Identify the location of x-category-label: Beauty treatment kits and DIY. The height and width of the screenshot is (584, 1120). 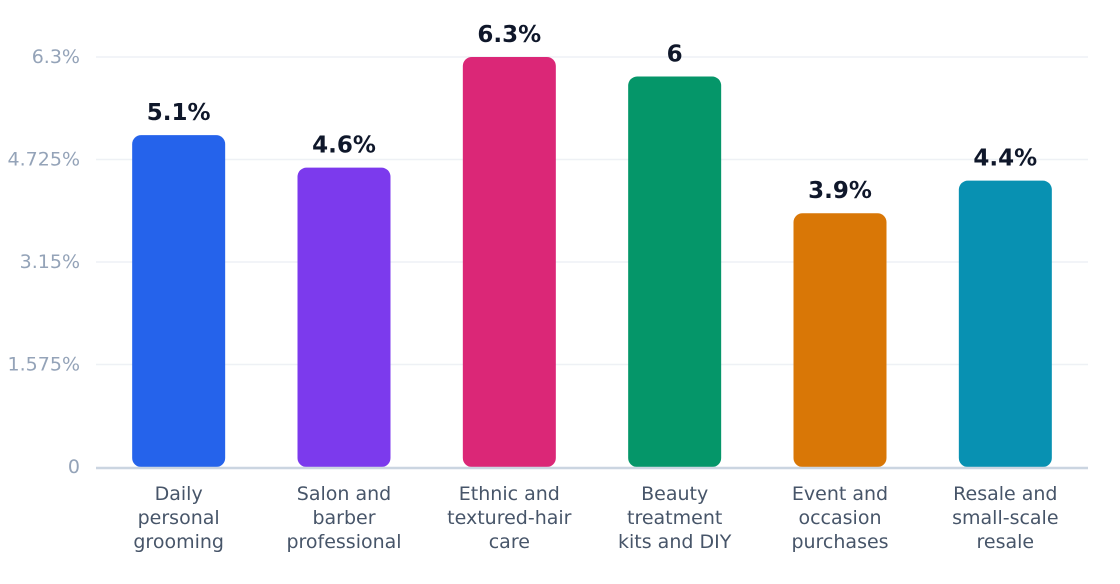
(675, 518).